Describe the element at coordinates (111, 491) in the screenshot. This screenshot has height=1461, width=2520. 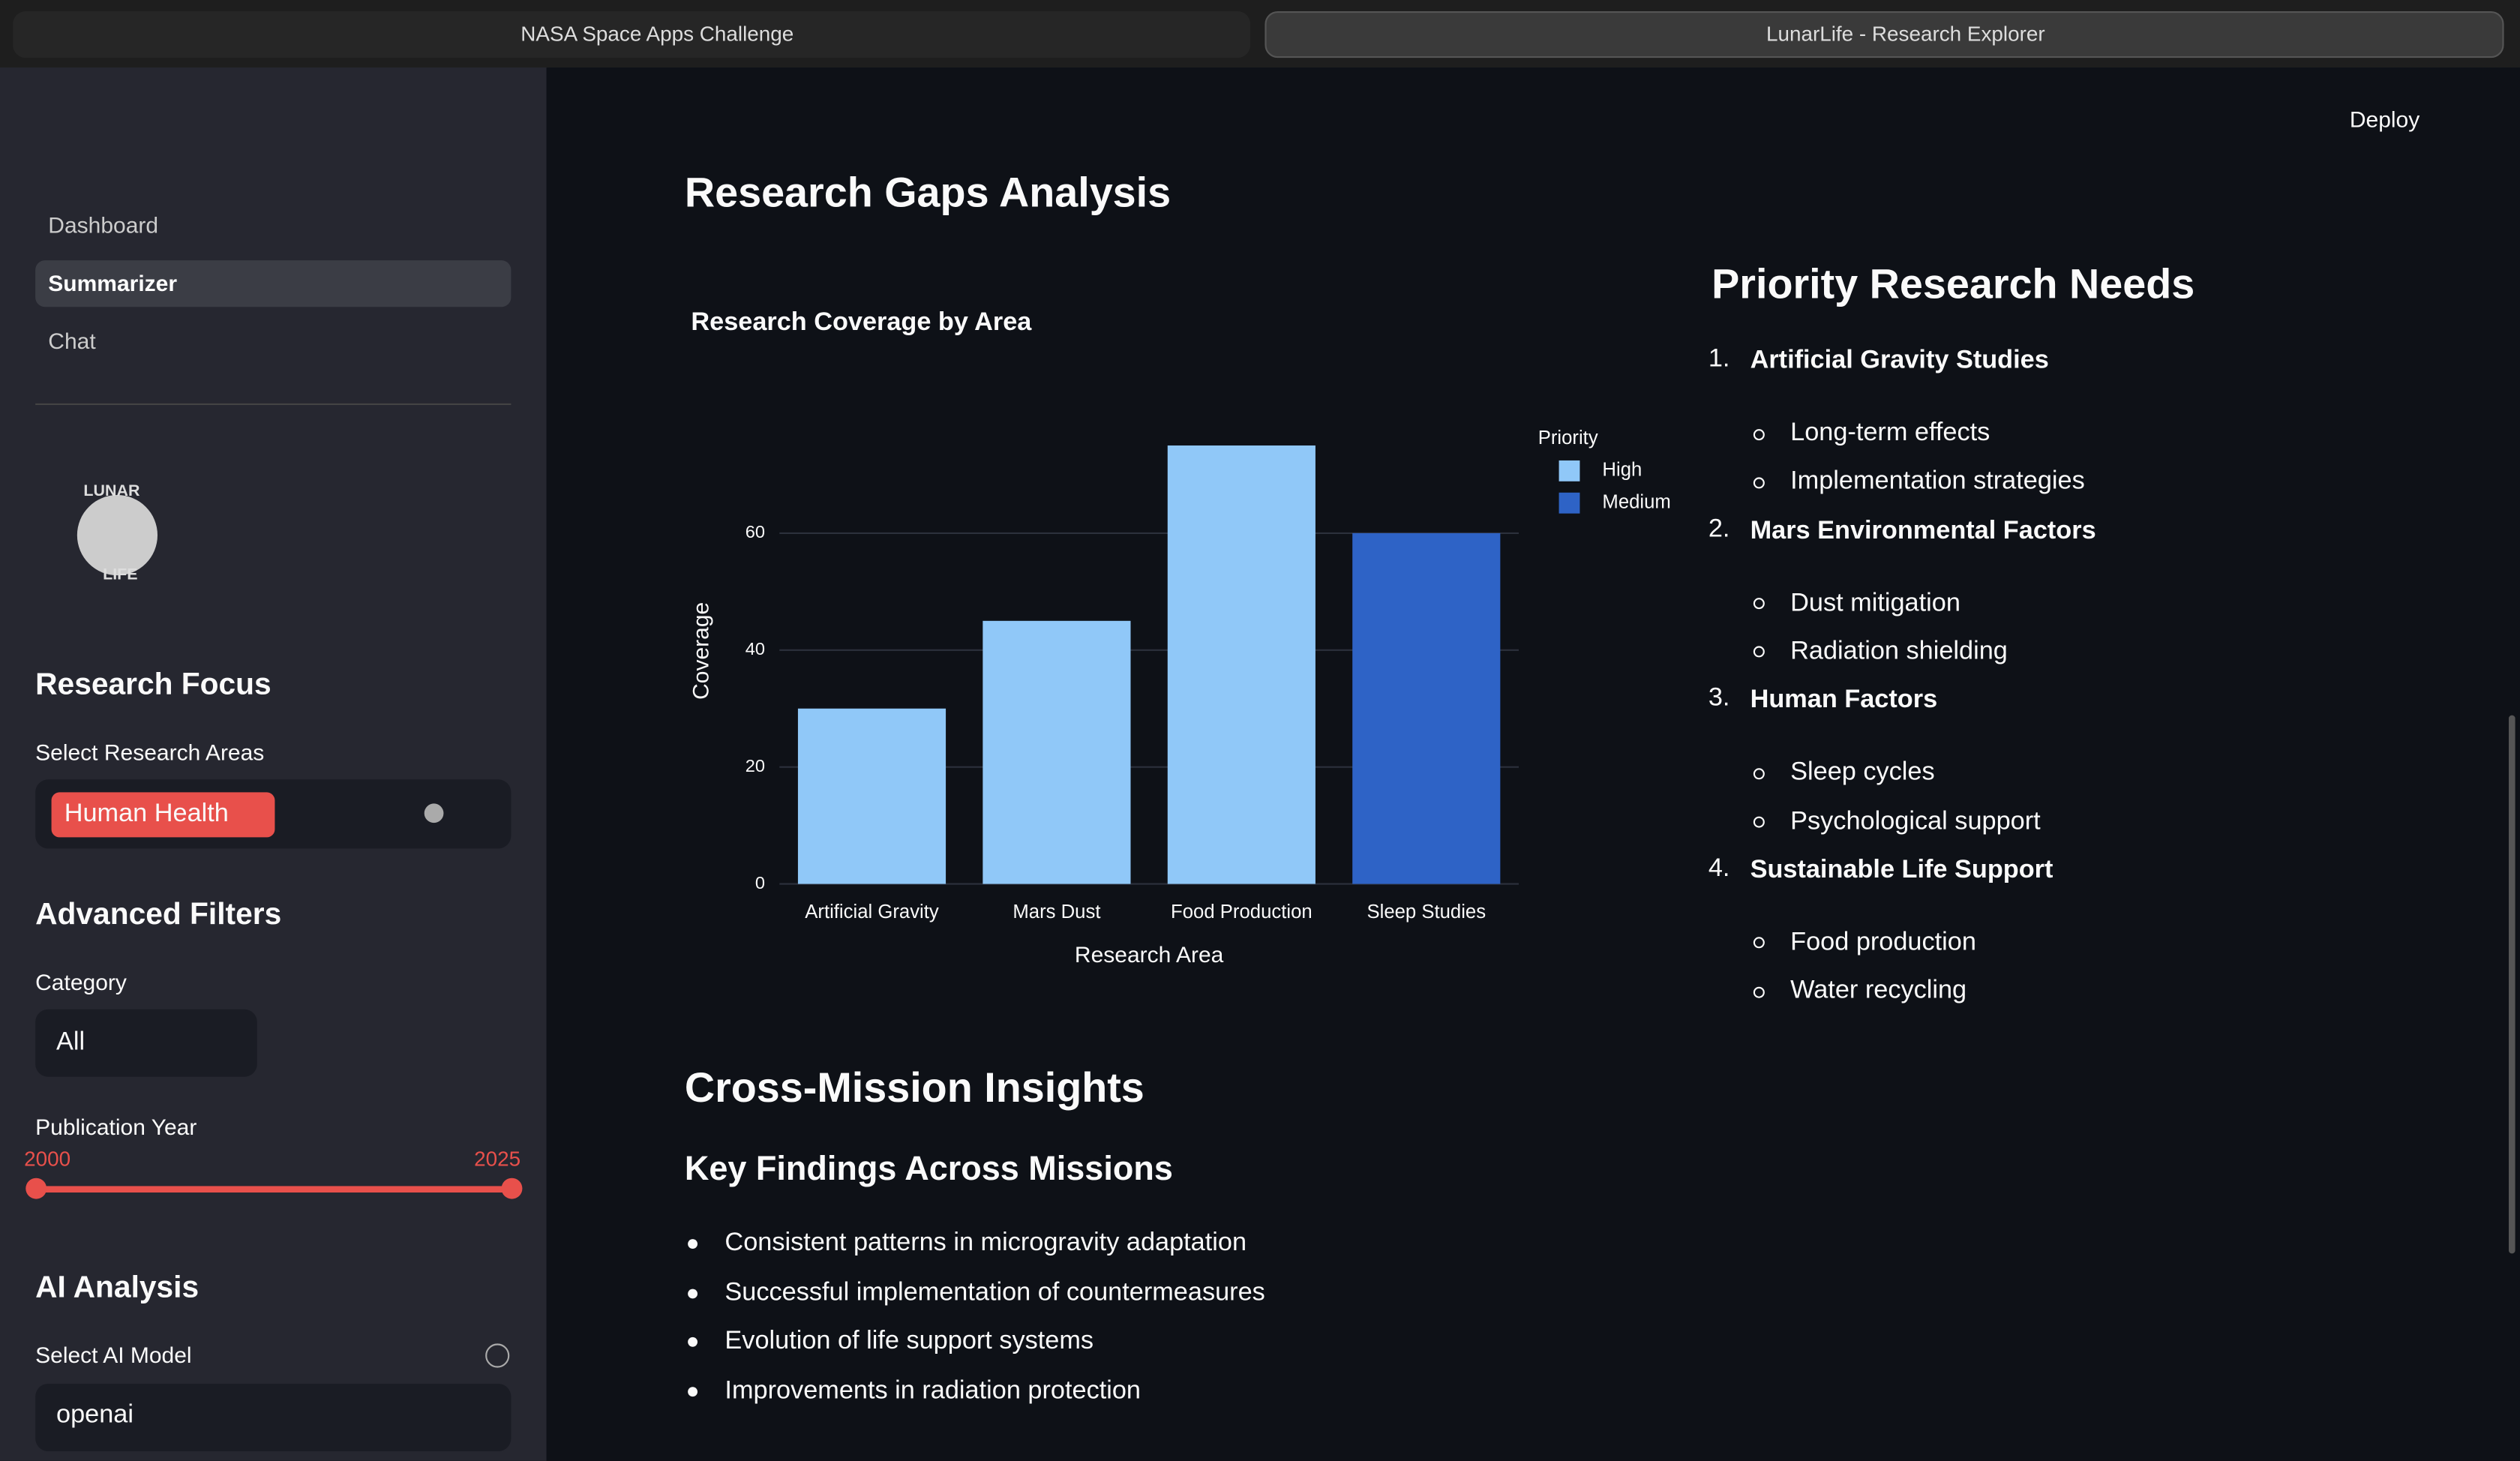
I see `logo-text: LUNAR` at that location.